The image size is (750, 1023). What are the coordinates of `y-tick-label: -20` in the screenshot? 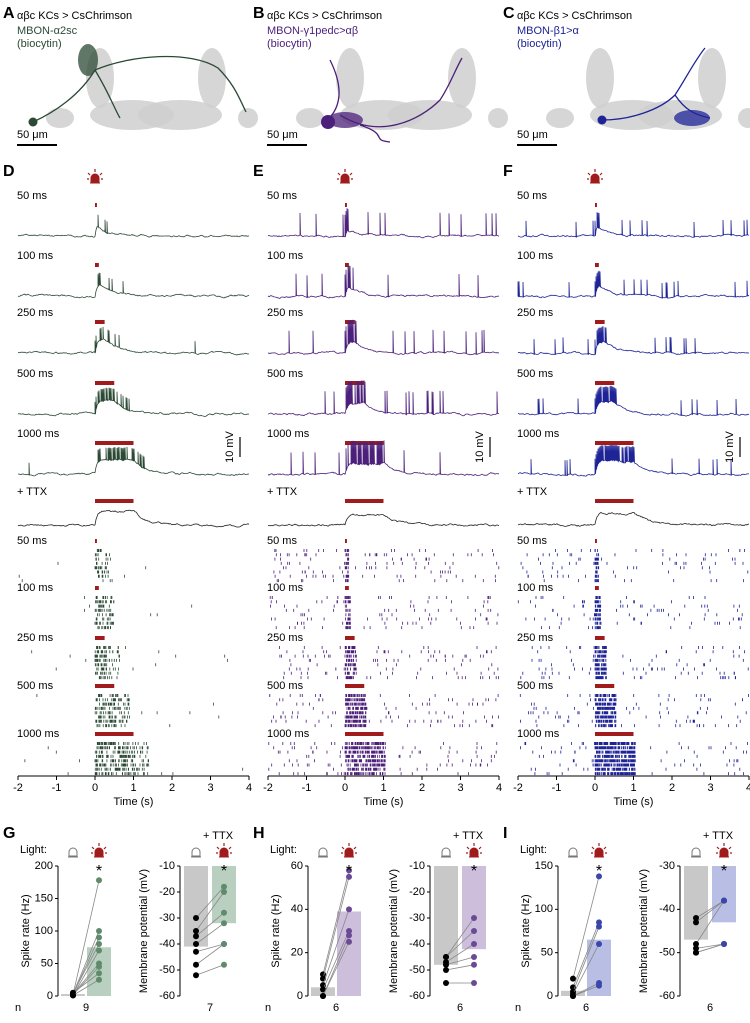 It's located at (167, 892).